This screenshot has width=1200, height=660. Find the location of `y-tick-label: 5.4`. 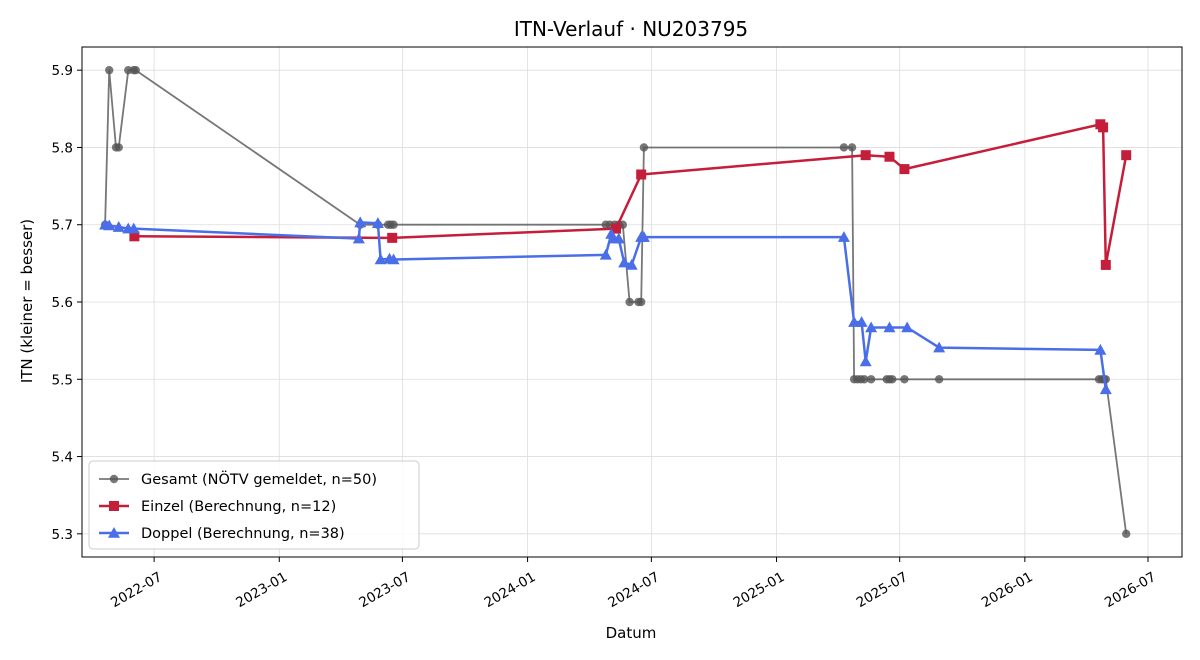

y-tick-label: 5.4 is located at coordinates (62, 458).